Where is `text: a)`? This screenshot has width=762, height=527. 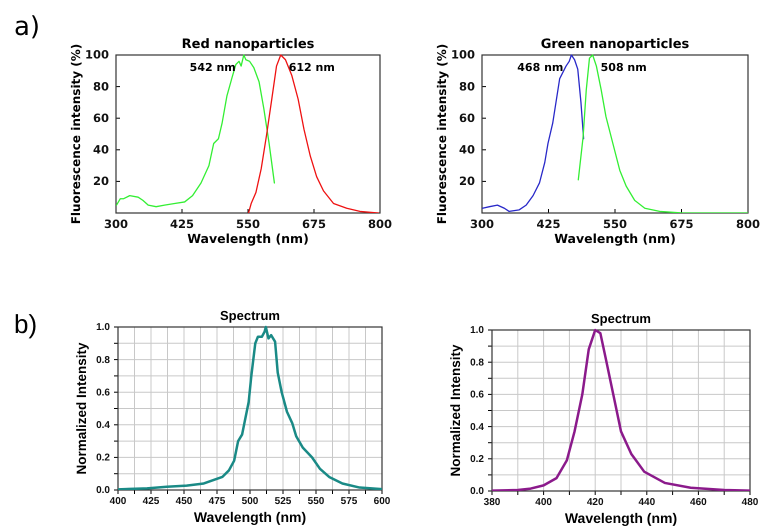
text: a) is located at coordinates (27, 27).